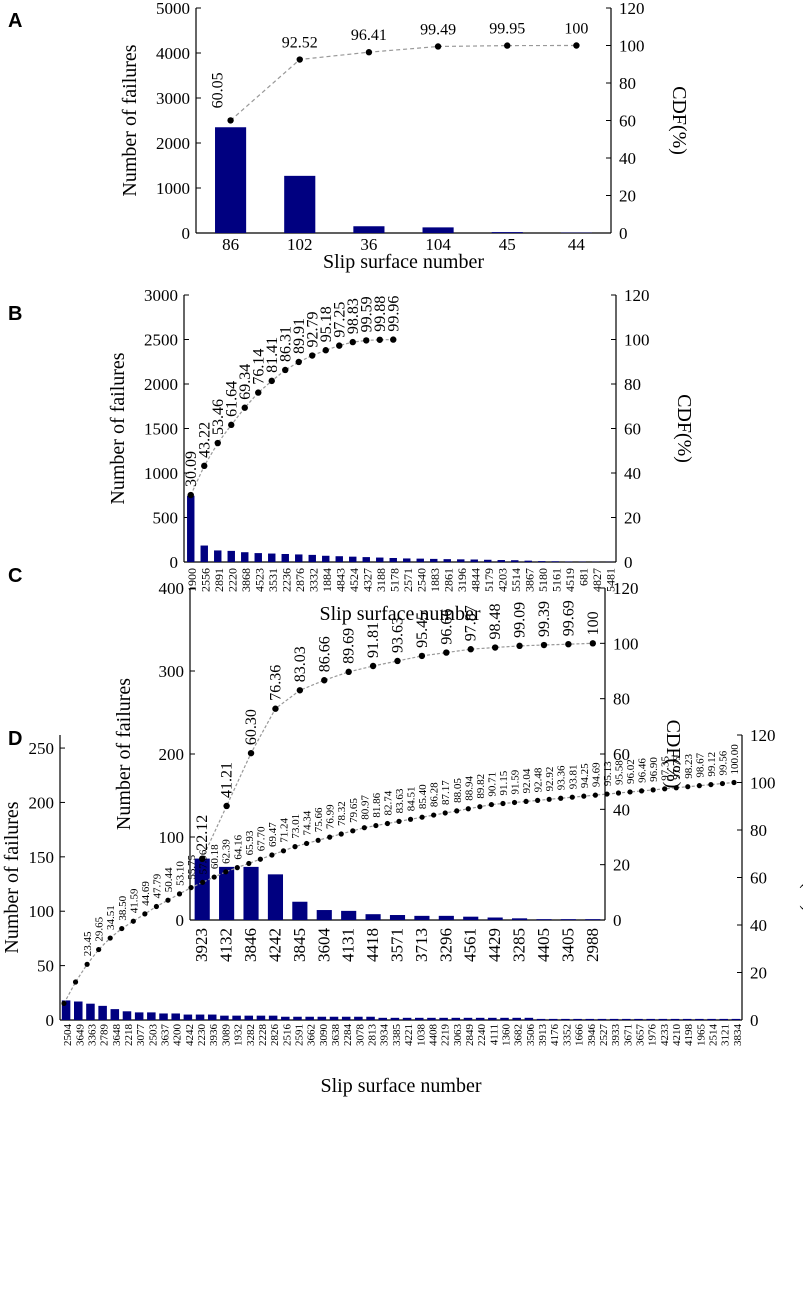 The image size is (803, 1297). What do you see at coordinates (677, 1035) in the screenshot?
I see `x-tick-label: 4210` at bounding box center [677, 1035].